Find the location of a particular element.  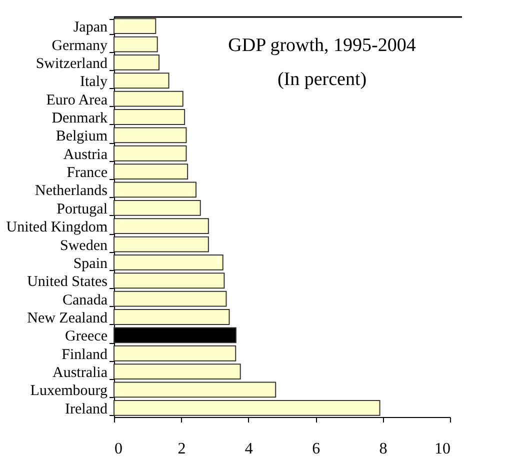

y-tick-label: Belgium is located at coordinates (82, 136).